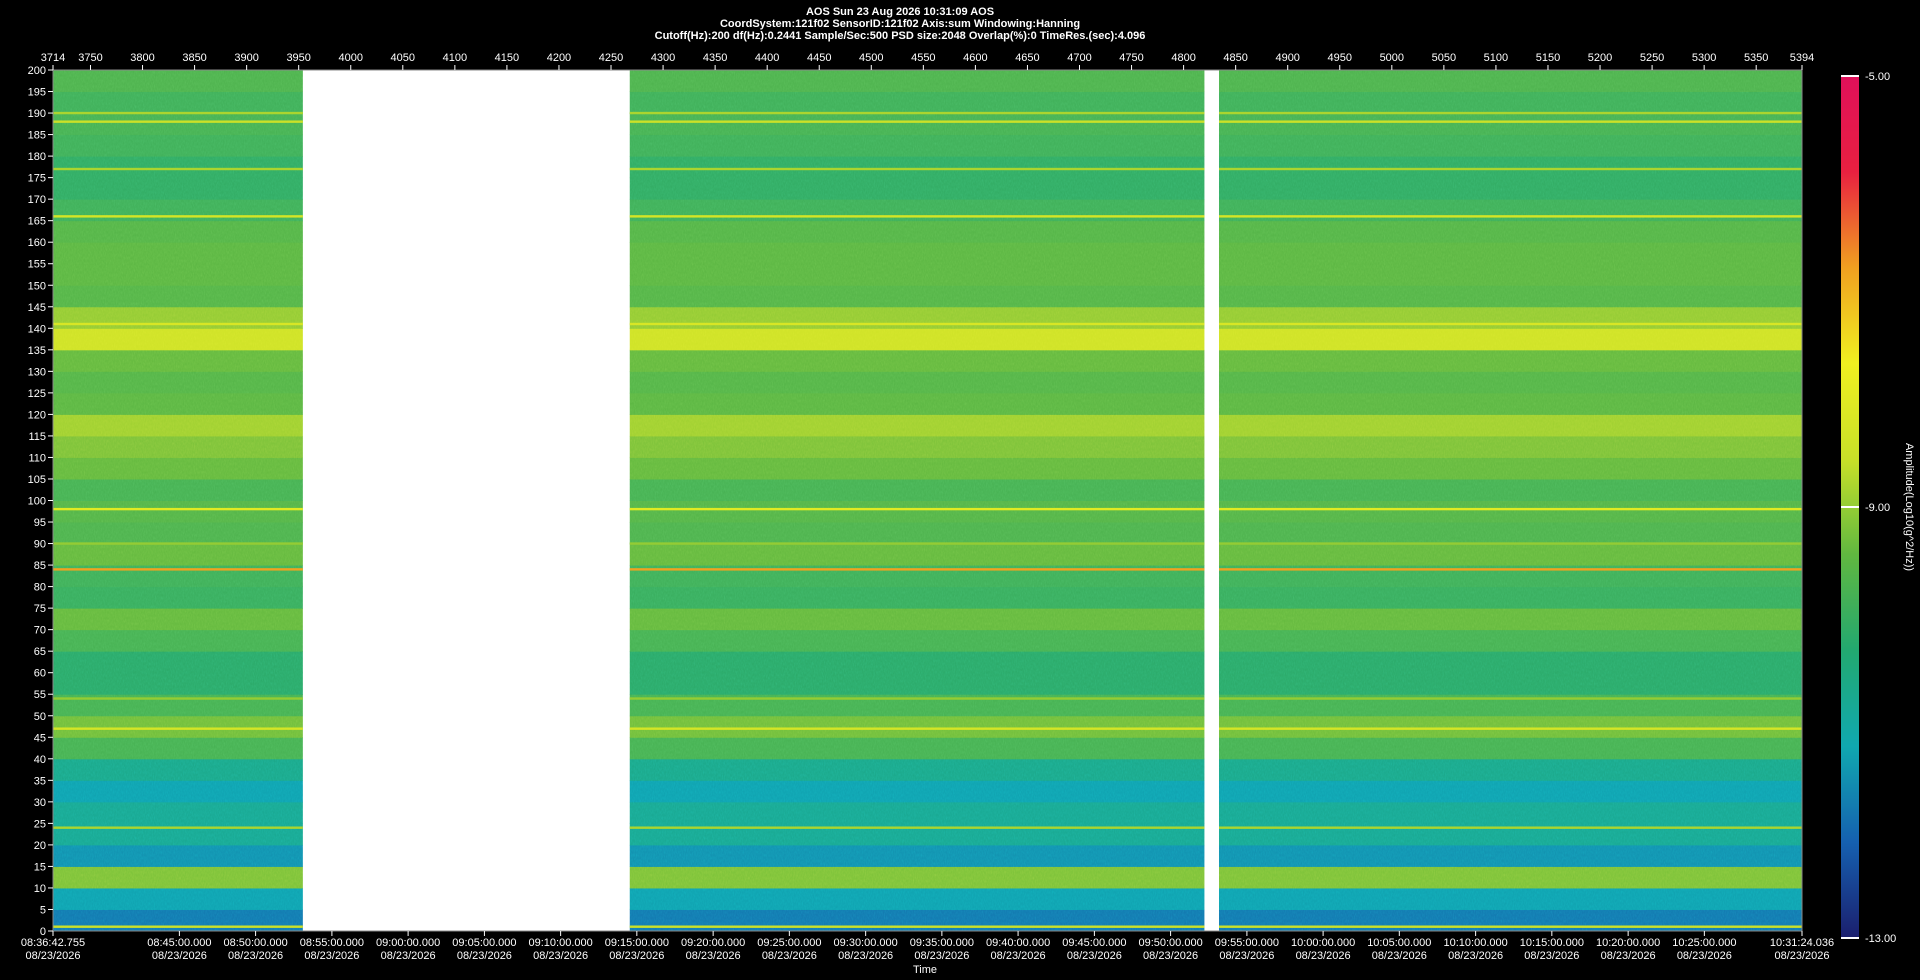  What do you see at coordinates (455, 58) in the screenshot?
I see `x-top-tick-label: 4100` at bounding box center [455, 58].